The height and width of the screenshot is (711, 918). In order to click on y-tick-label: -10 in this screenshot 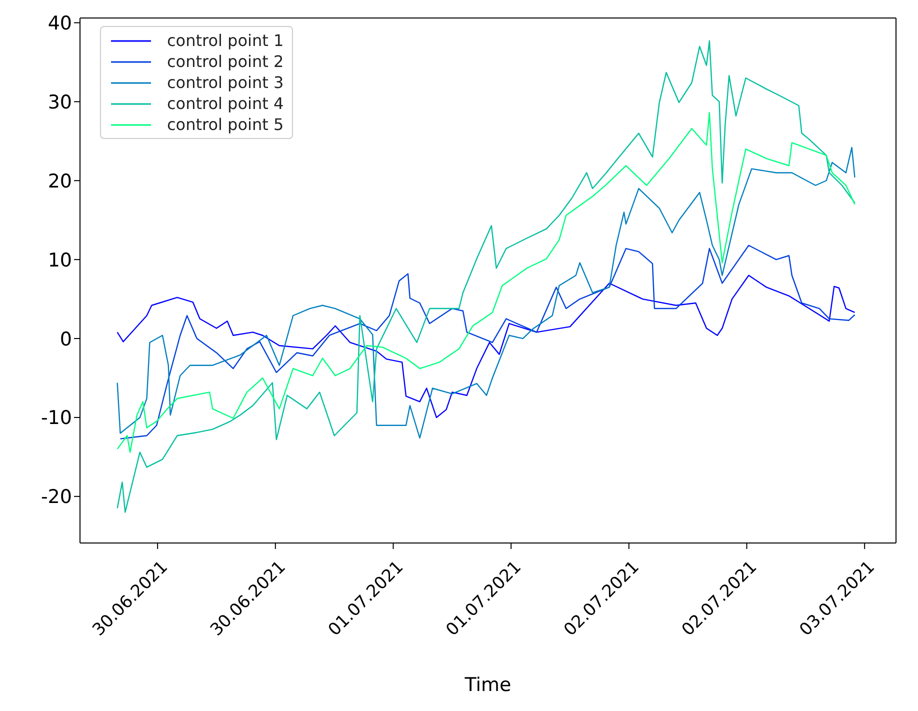, I will do `click(56, 418)`.